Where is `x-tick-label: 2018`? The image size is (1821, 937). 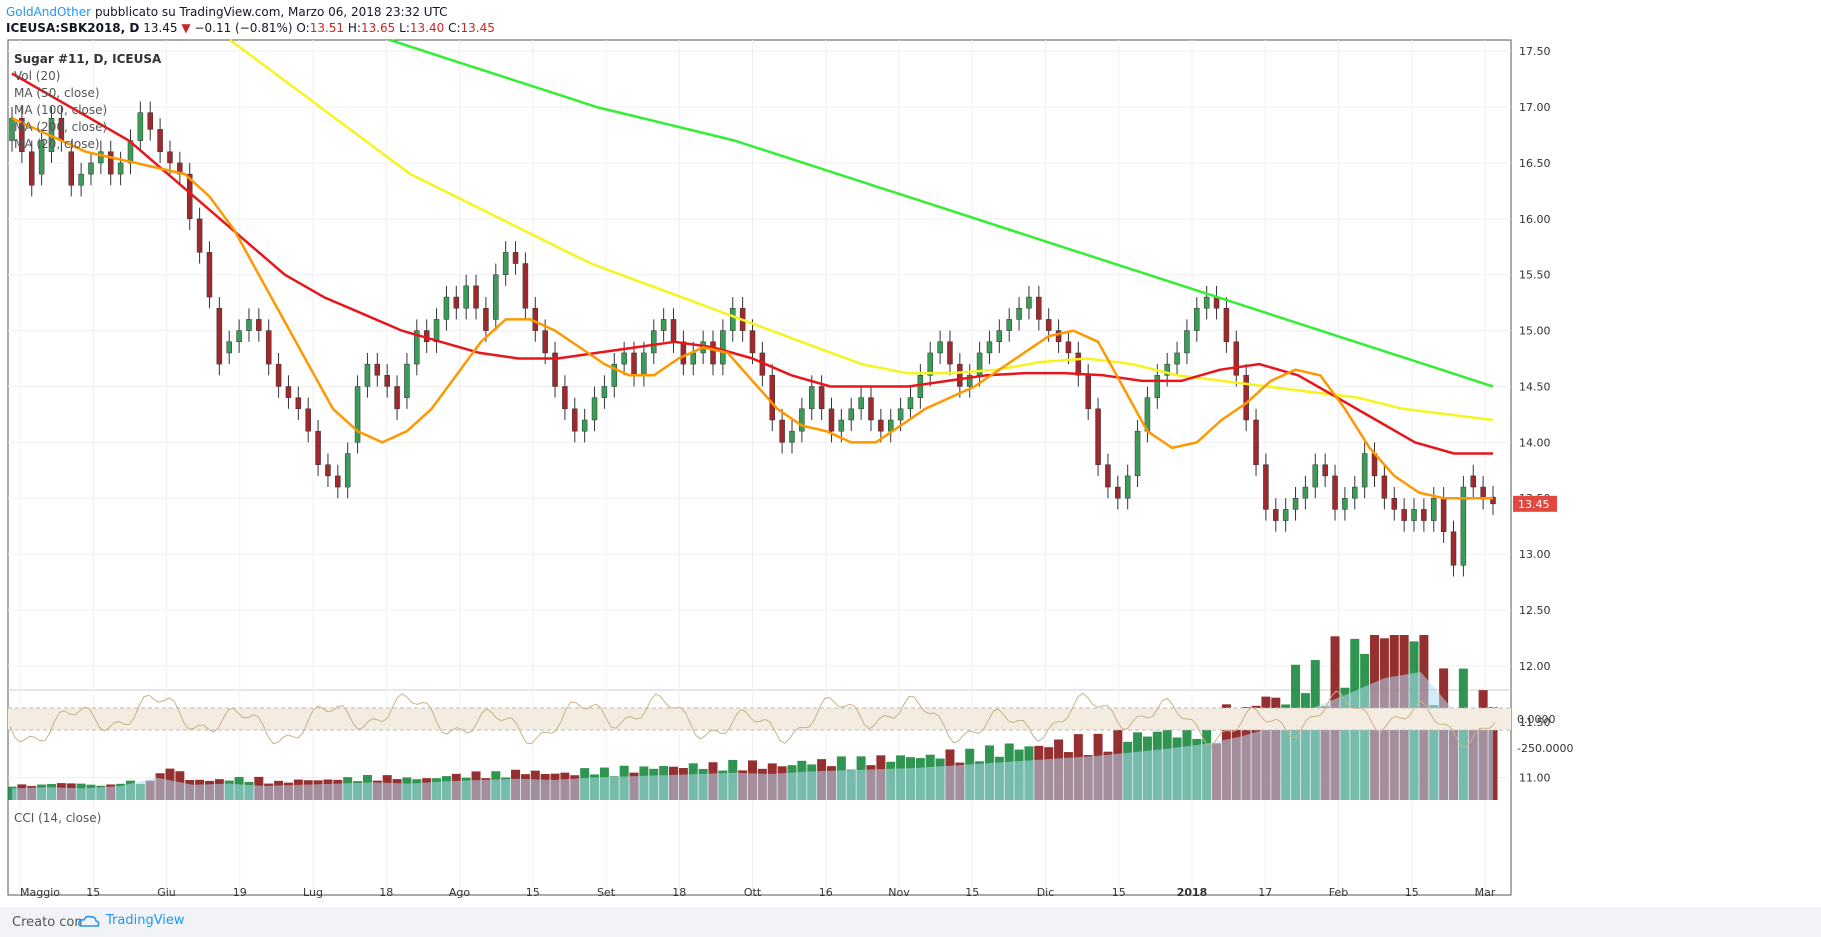 x-tick-label: 2018 is located at coordinates (1192, 892).